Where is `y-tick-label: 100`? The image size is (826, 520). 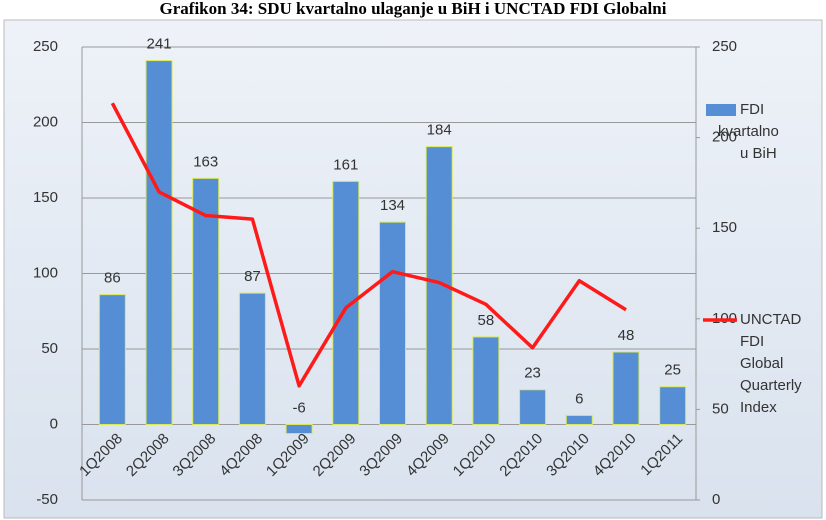 y-tick-label: 100 is located at coordinates (45, 272).